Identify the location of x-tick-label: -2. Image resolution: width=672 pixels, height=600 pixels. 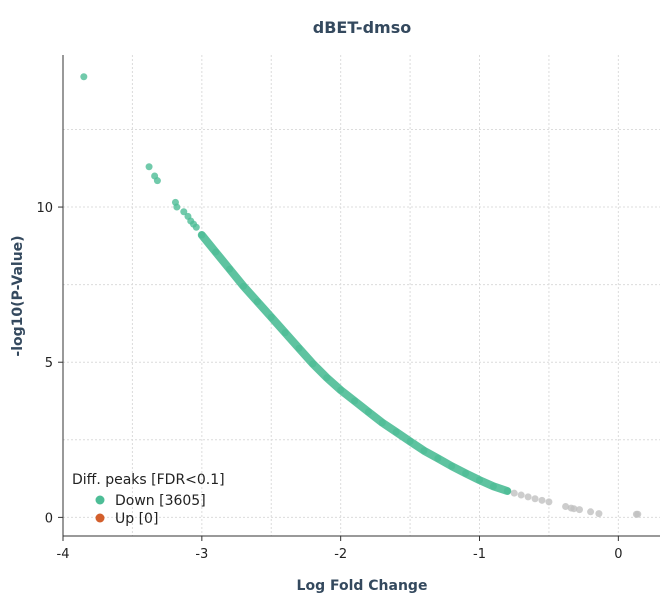
(340, 554).